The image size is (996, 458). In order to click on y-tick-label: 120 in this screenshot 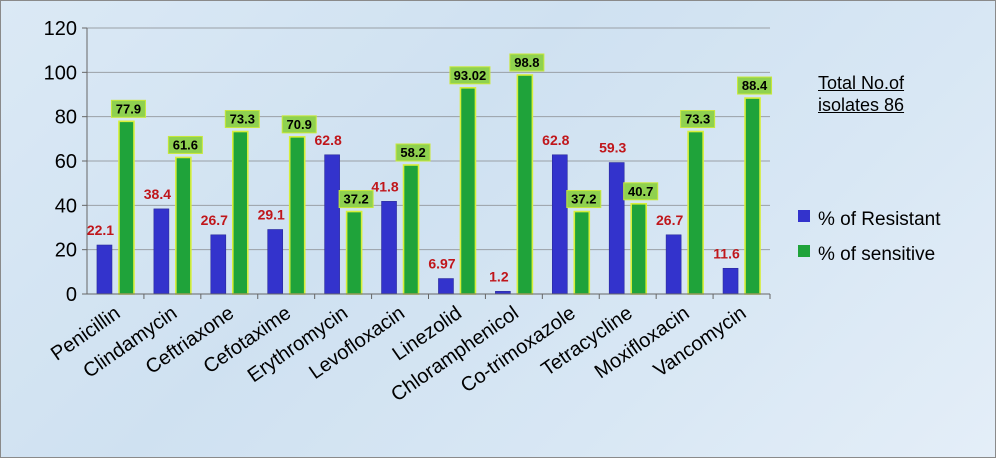, I will do `click(60, 29)`.